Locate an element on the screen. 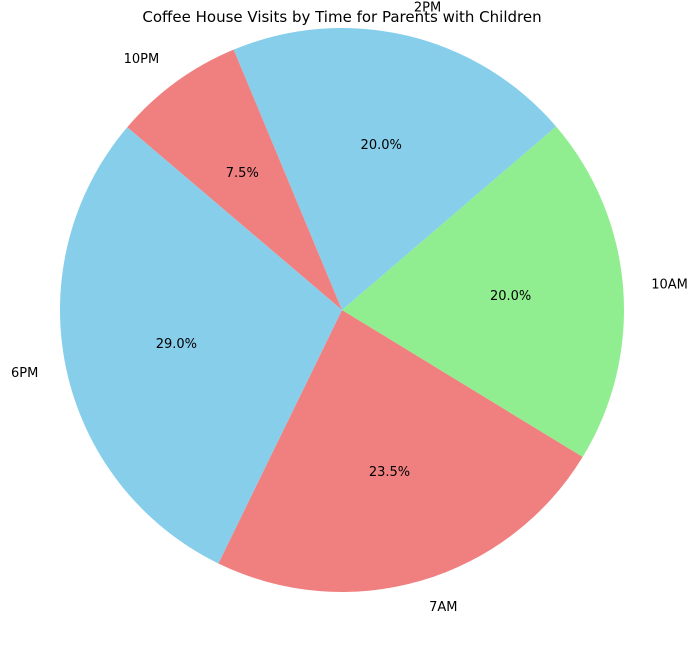 The height and width of the screenshot is (656, 700). percent-label-7am: 23.5% is located at coordinates (389, 472).